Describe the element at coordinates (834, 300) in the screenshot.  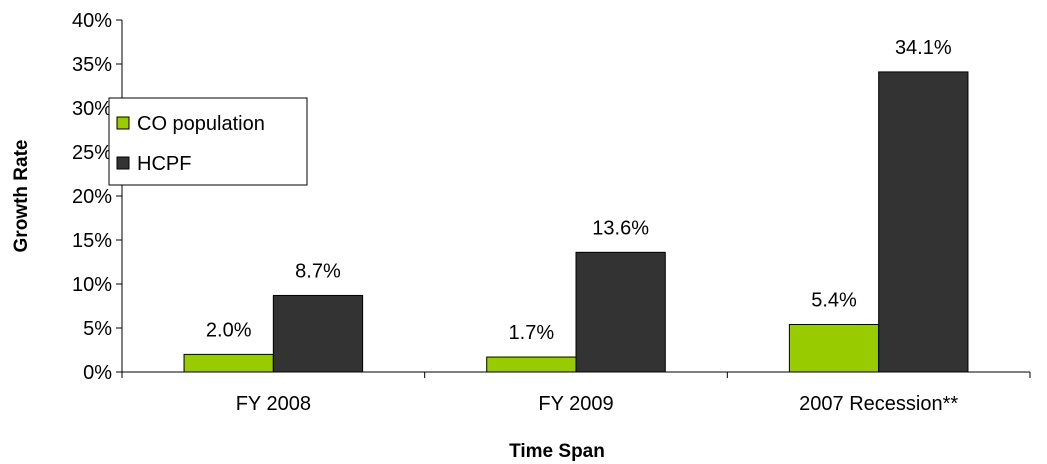
I see `data-label-co-population-2007-recession: 5.4%` at that location.